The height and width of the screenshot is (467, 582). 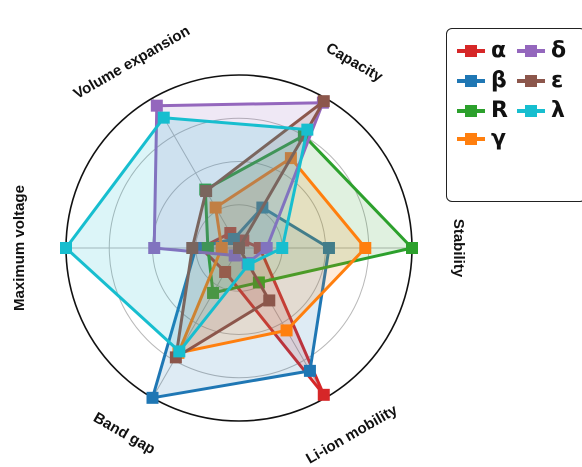 I want to click on axis-label-2: Capacity, so click(x=354, y=63).